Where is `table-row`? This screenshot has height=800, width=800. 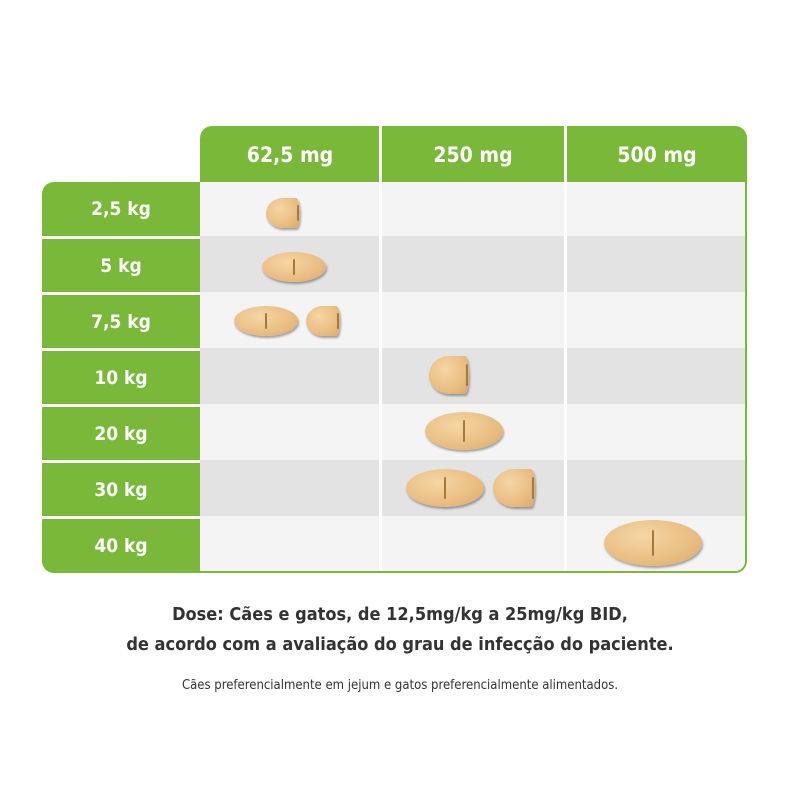
table-row is located at coordinates (472, 376).